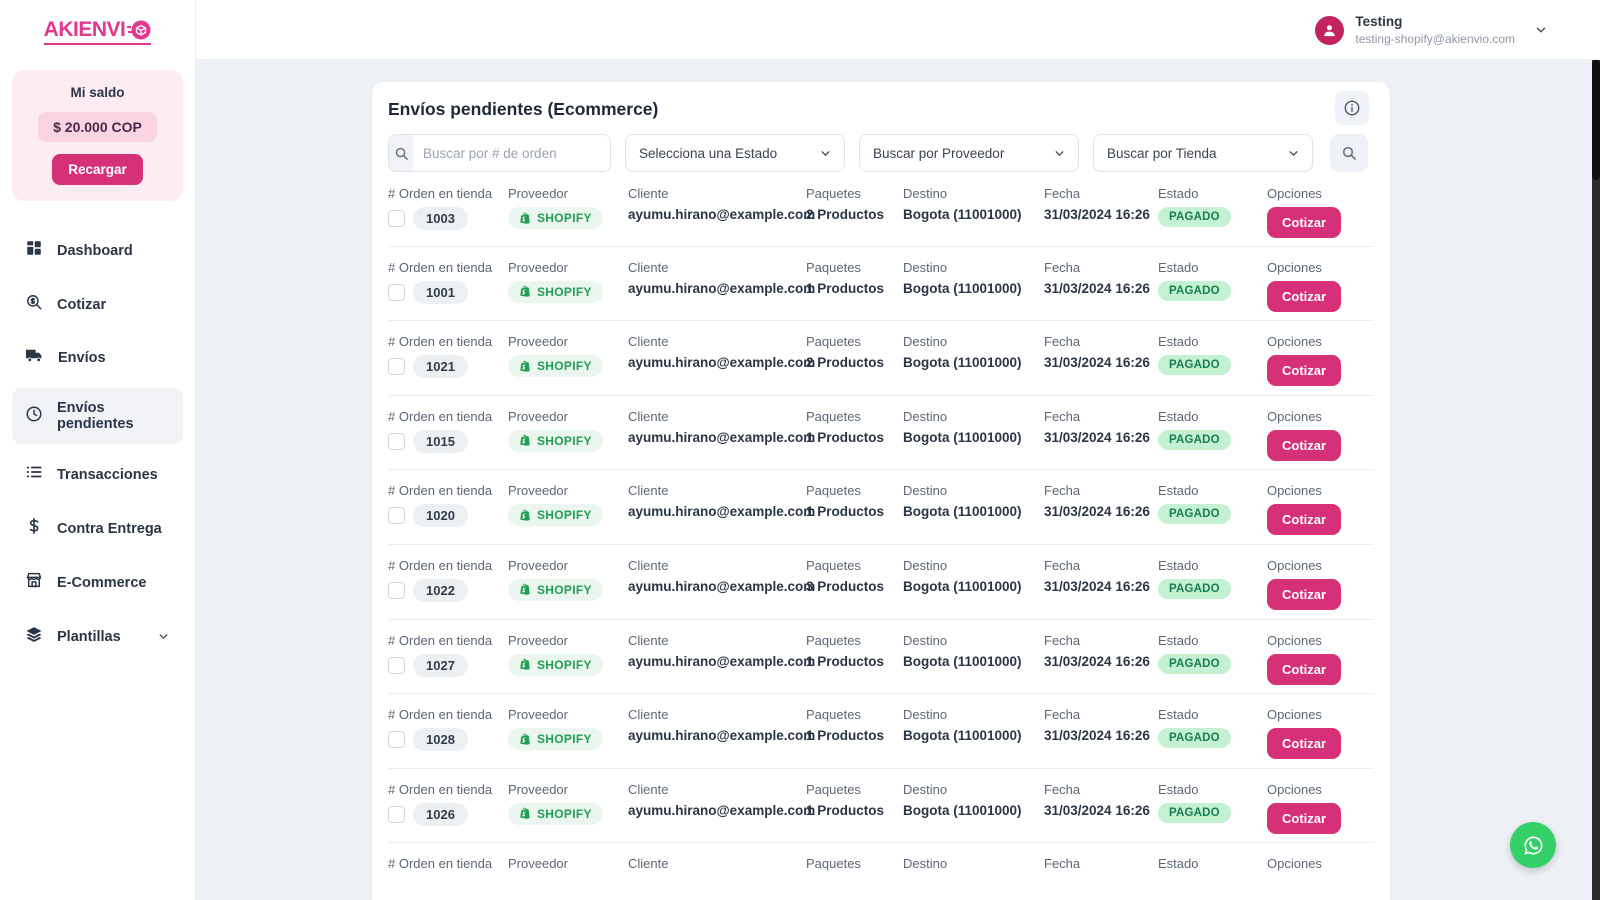 Image resolution: width=1600 pixels, height=900 pixels. What do you see at coordinates (523, 109) in the screenshot?
I see `page-title: Envíos pendientes (Ecommerce)` at bounding box center [523, 109].